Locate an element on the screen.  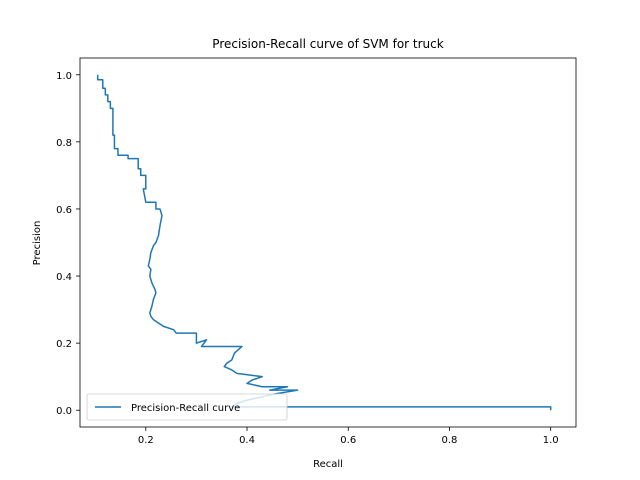
x-tick-label: 1.0 is located at coordinates (551, 440).